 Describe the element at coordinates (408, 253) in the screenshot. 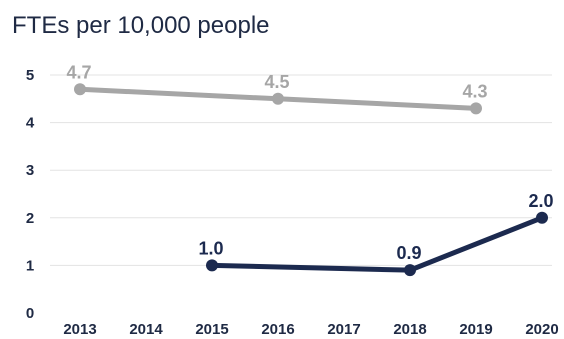

I see `data-label: 0.9` at that location.